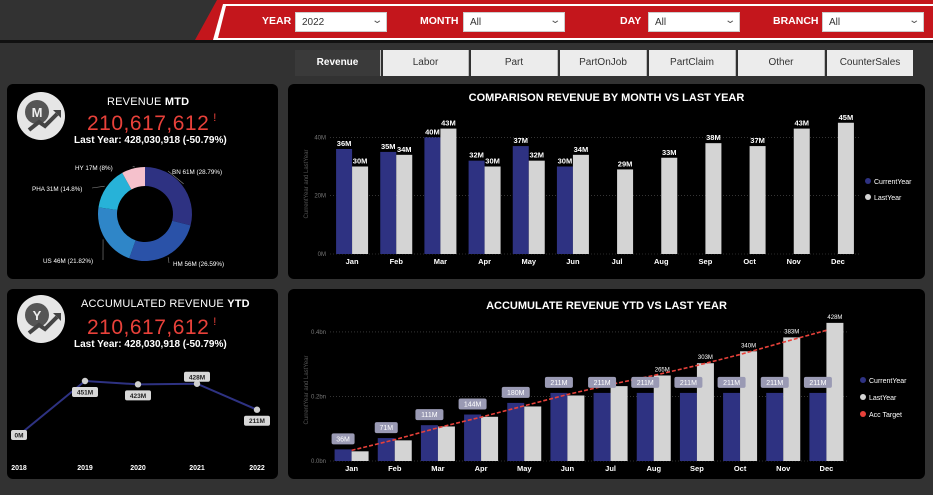 This screenshot has width=933, height=495. I want to click on y-tick-label: 0.2bn, so click(318, 397).